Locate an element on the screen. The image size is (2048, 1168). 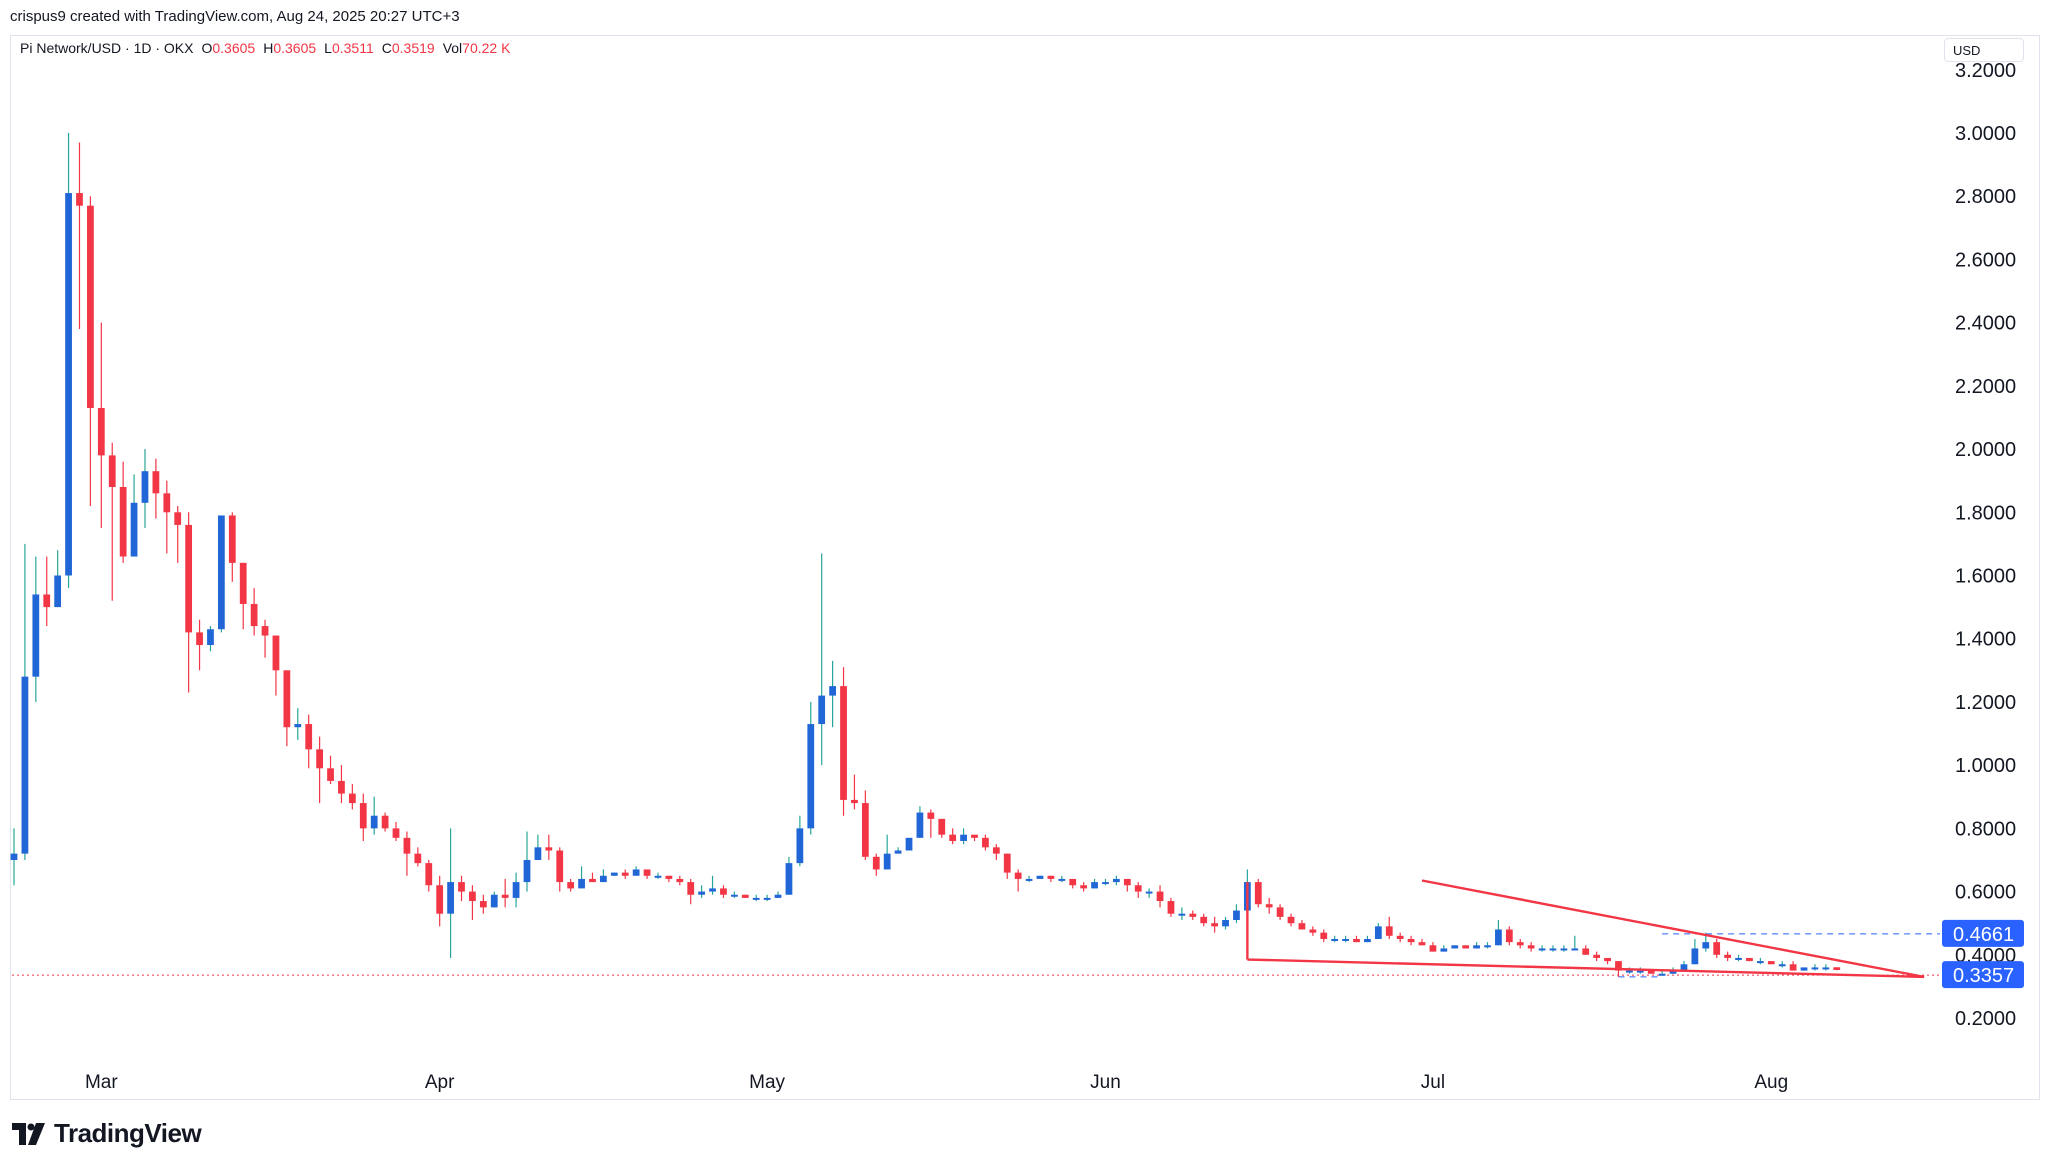
y-tick-label: 3.2000 is located at coordinates (1985, 71).